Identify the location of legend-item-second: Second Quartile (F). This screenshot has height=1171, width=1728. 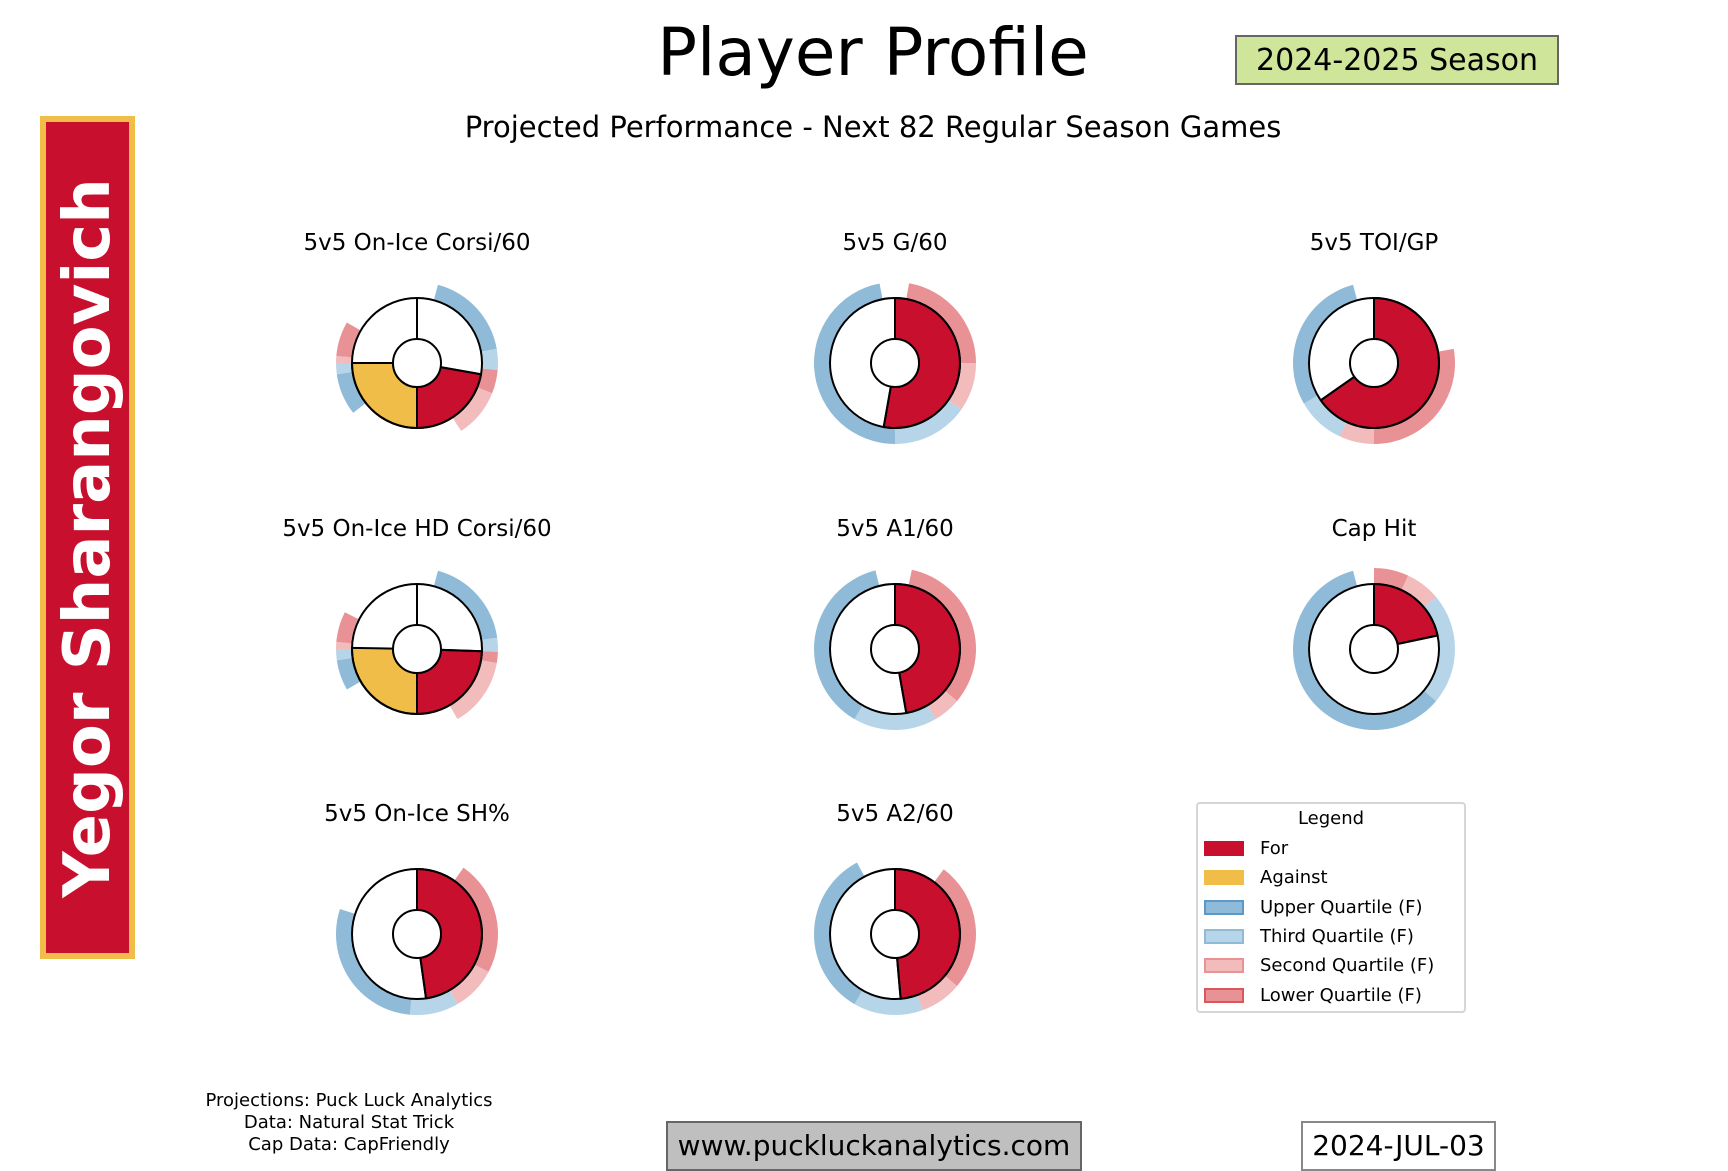
(1331, 965).